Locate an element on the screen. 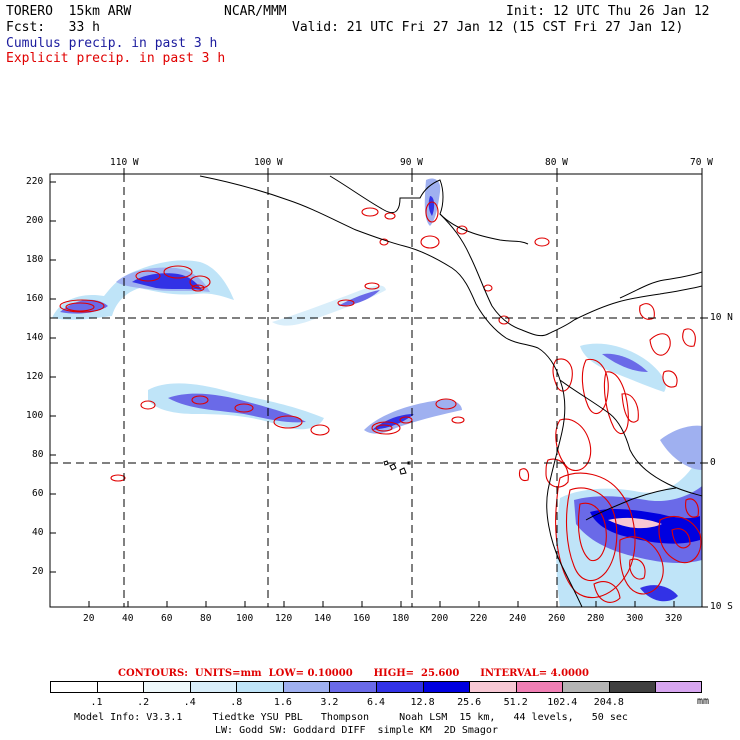 Image resolution: width=740 pixels, height=740 pixels. cumulus-colombia is located at coordinates (623, 367).